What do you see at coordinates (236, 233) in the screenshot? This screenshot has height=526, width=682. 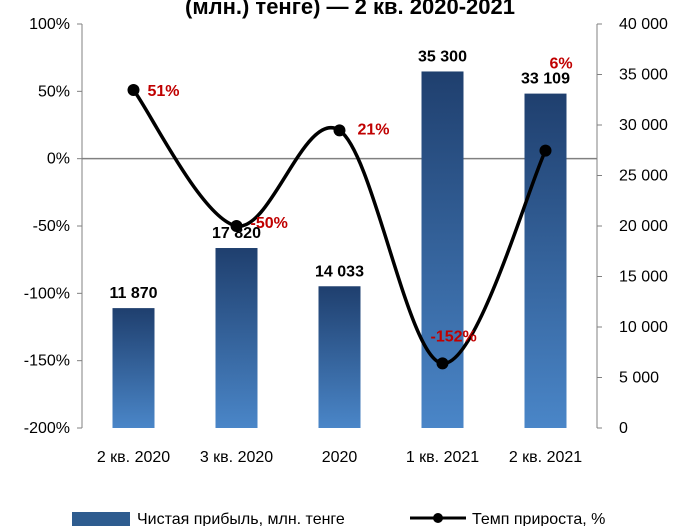 I see `bar-value-label: 17 820` at bounding box center [236, 233].